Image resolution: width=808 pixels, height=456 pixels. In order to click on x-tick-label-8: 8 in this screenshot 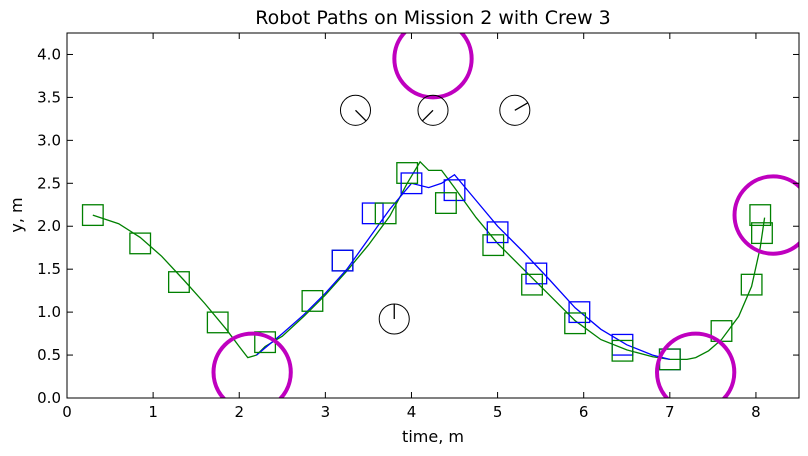, I will do `click(756, 412)`.